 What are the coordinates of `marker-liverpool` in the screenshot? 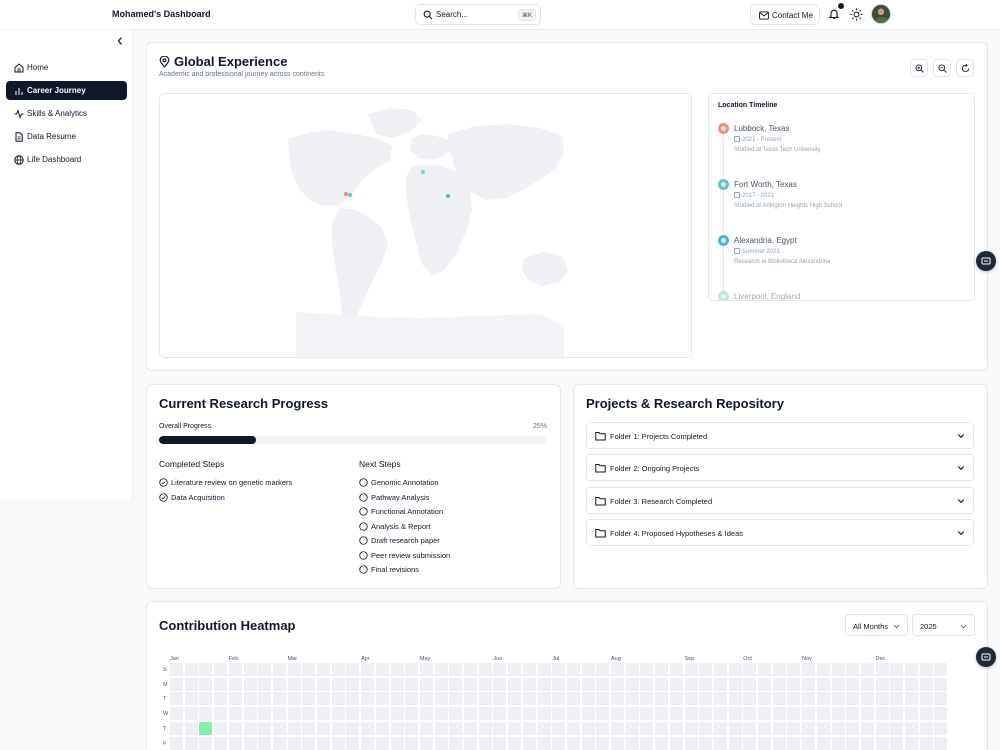 It's located at (423, 172).